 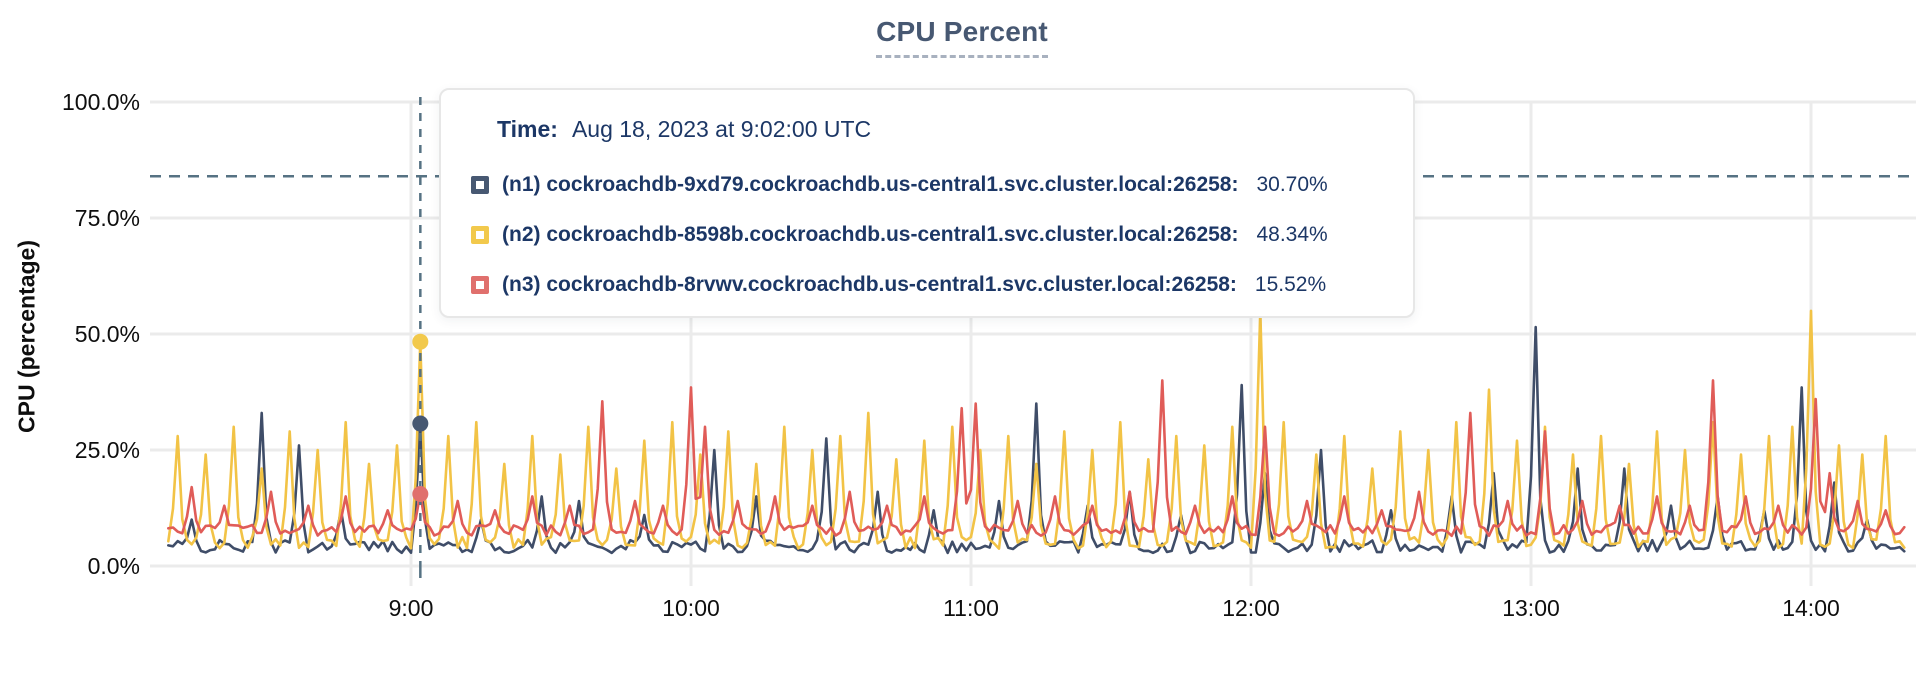 I want to click on x-tick-label: 12:00, so click(x=1251, y=608).